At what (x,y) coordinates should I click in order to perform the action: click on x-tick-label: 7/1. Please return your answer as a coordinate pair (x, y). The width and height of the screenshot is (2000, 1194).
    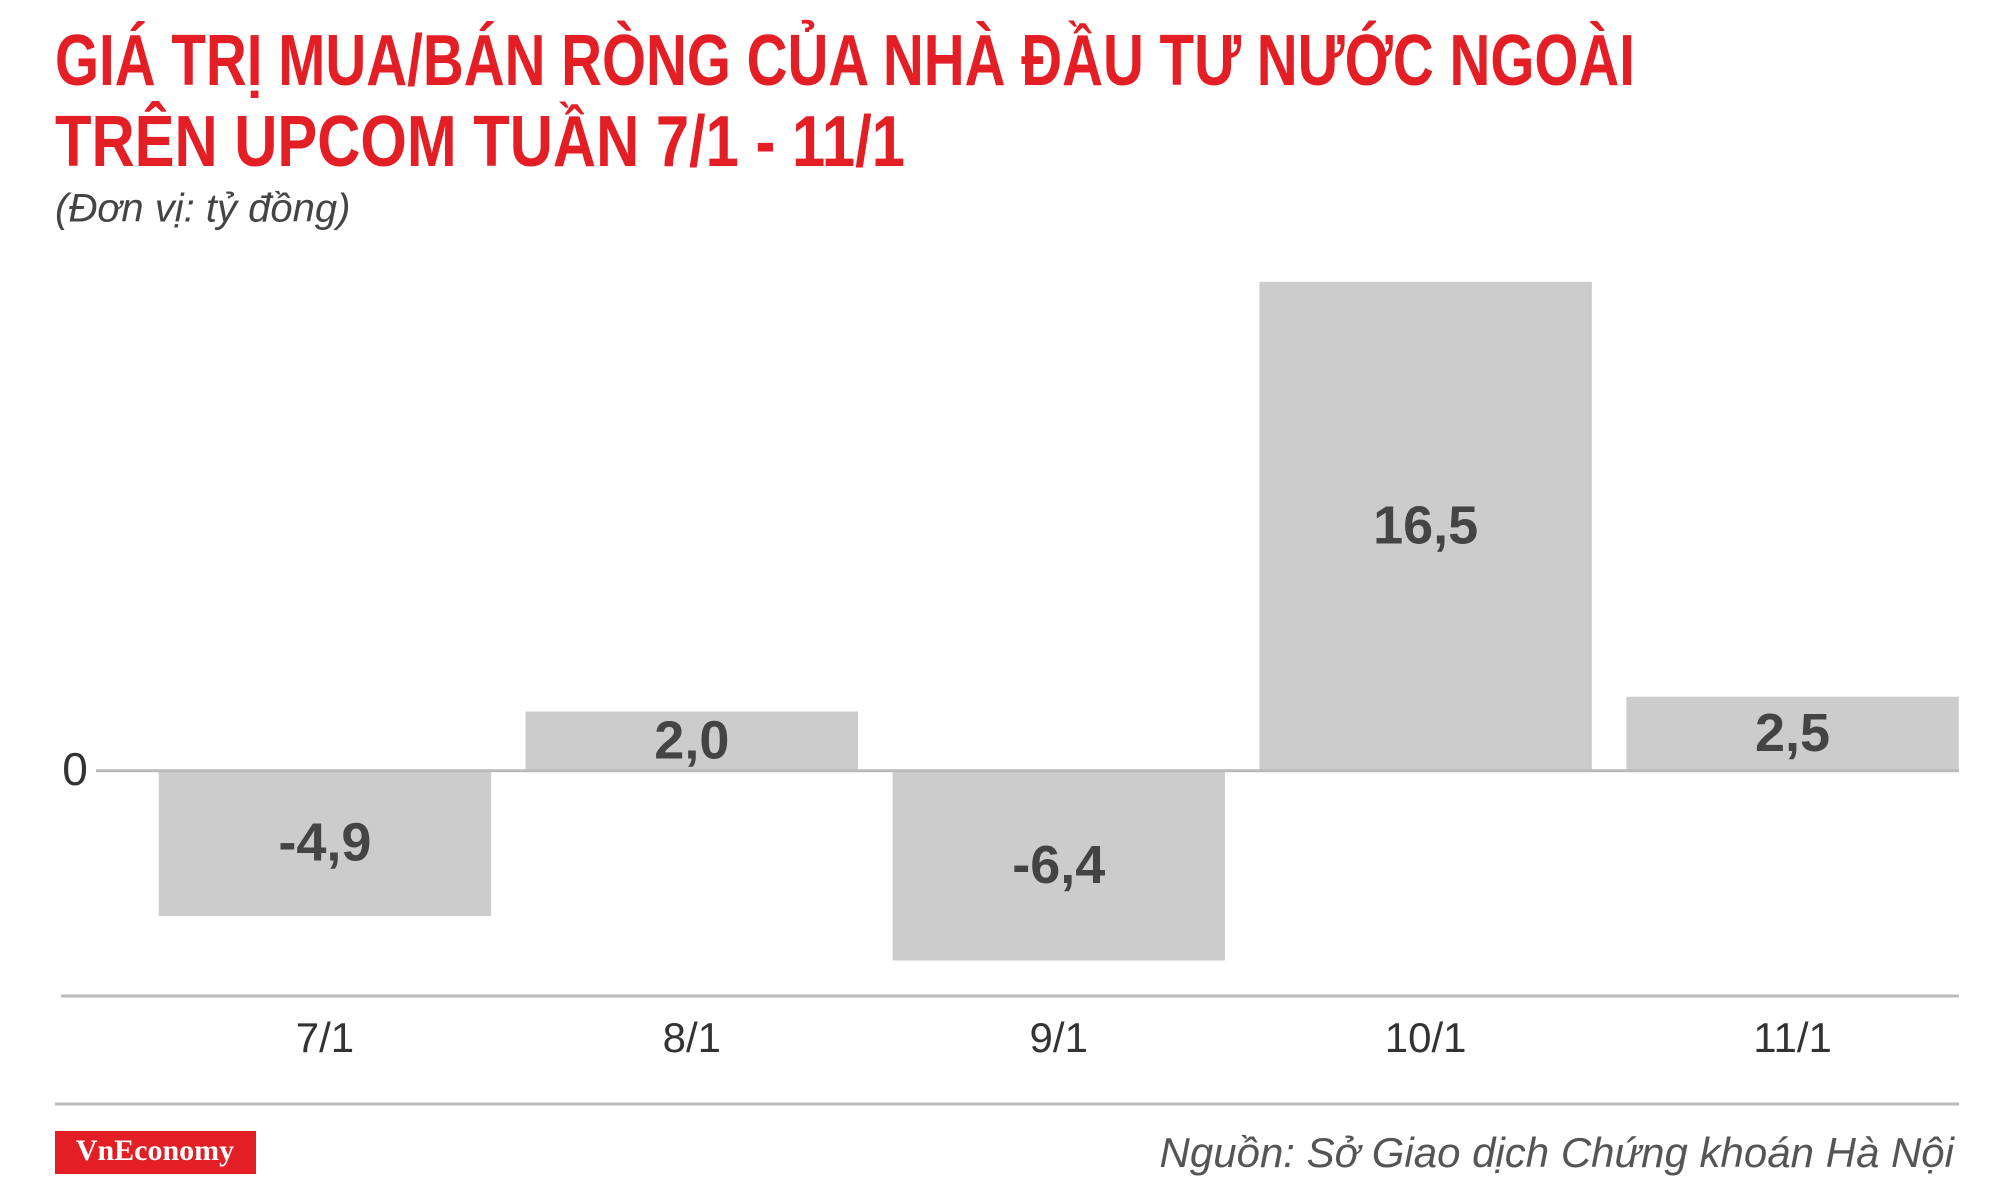
    Looking at the image, I should click on (325, 1037).